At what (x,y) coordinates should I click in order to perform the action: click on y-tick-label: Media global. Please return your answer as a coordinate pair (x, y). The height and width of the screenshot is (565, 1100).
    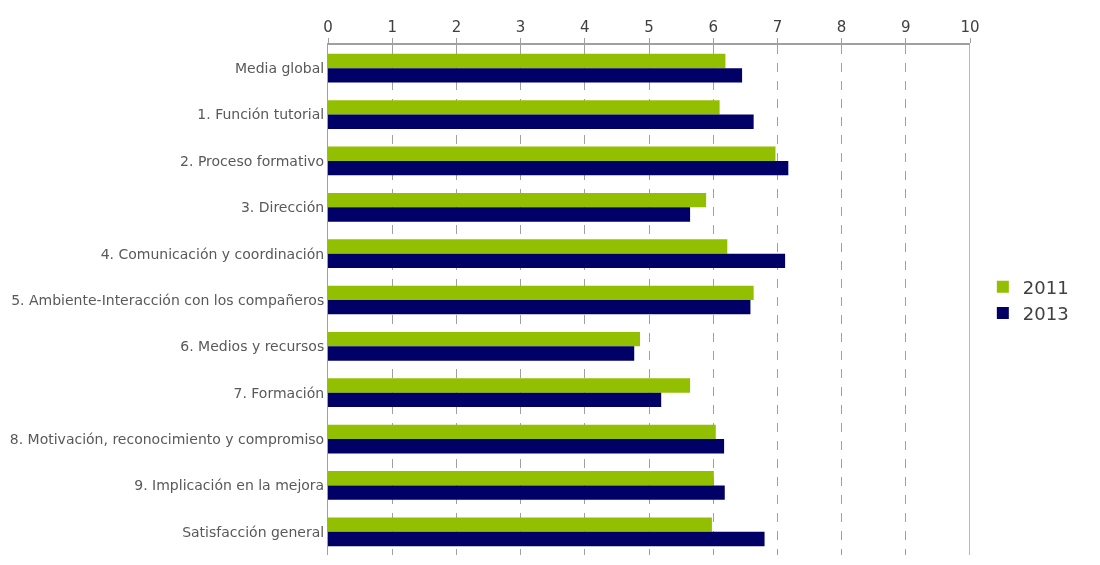
    Looking at the image, I should click on (280, 68).